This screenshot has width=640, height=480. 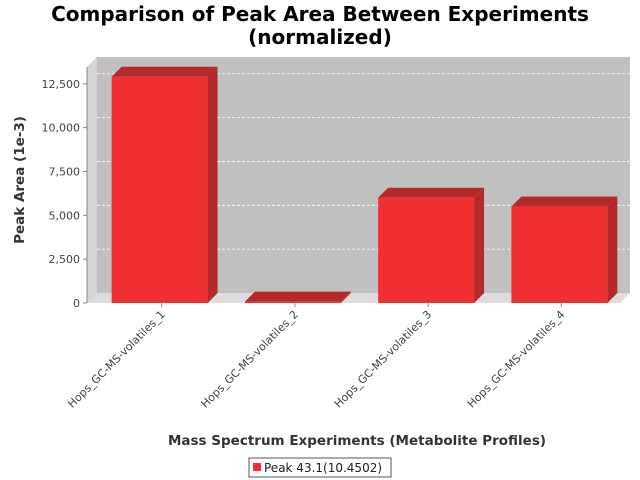 What do you see at coordinates (323, 468) in the screenshot?
I see `legend-entry: Peak 43.1(10.4502)` at bounding box center [323, 468].